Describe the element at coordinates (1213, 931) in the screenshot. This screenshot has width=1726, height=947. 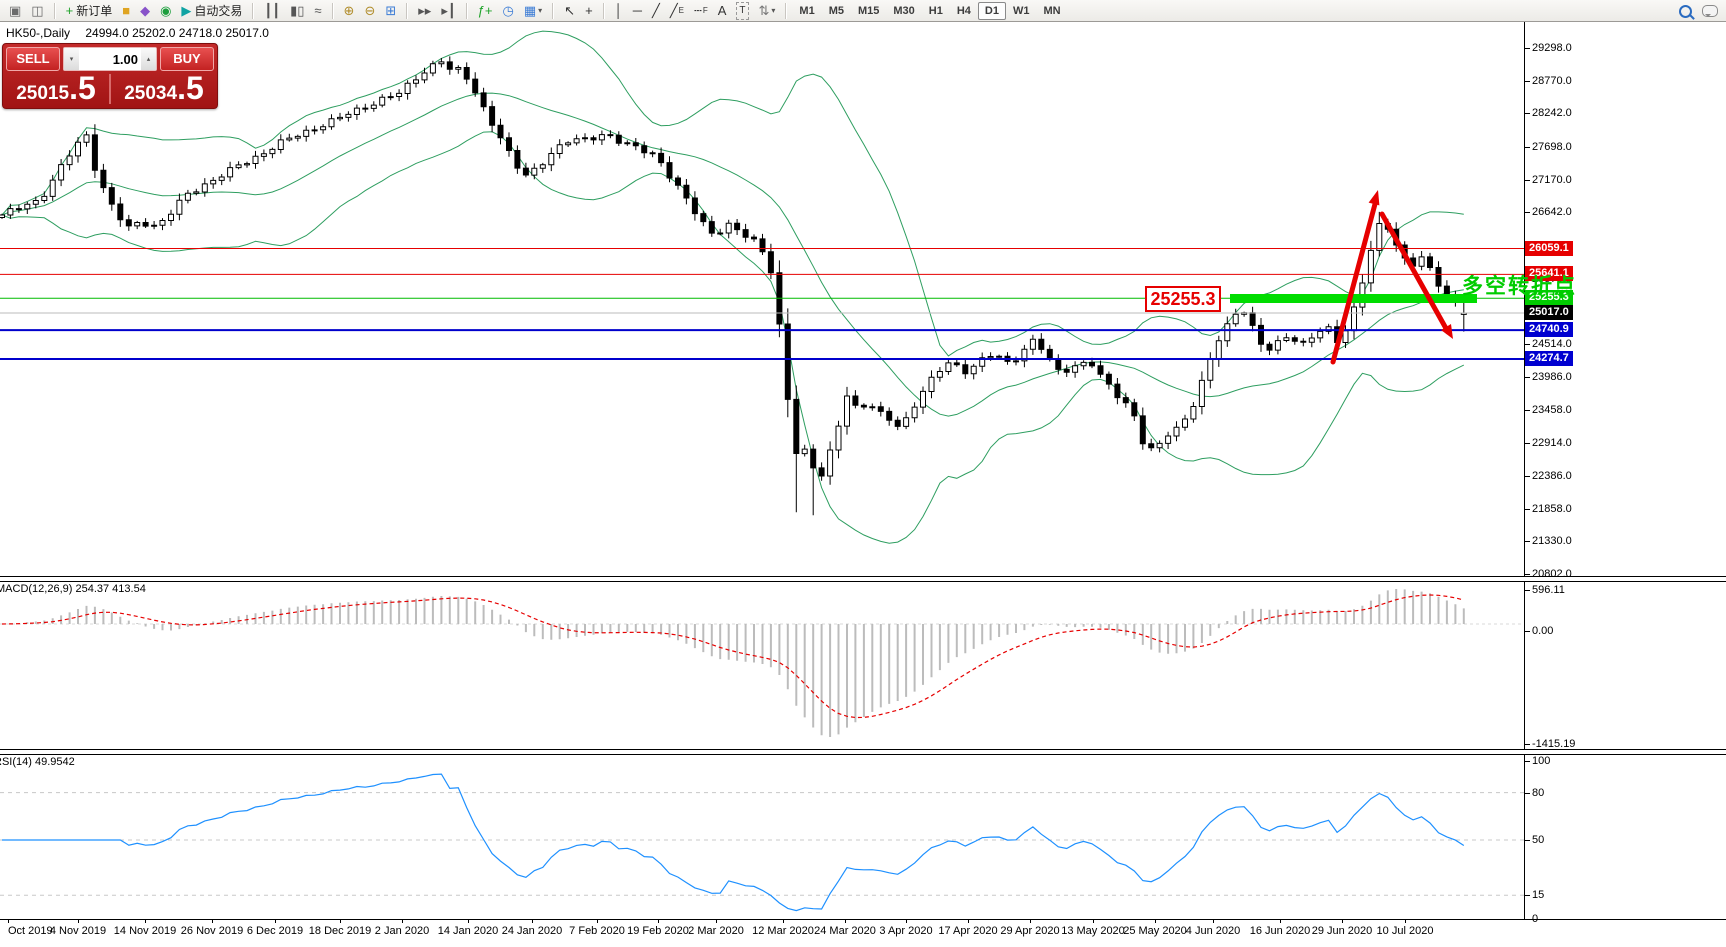
I see `date-label: 4 Jun 2020` at that location.